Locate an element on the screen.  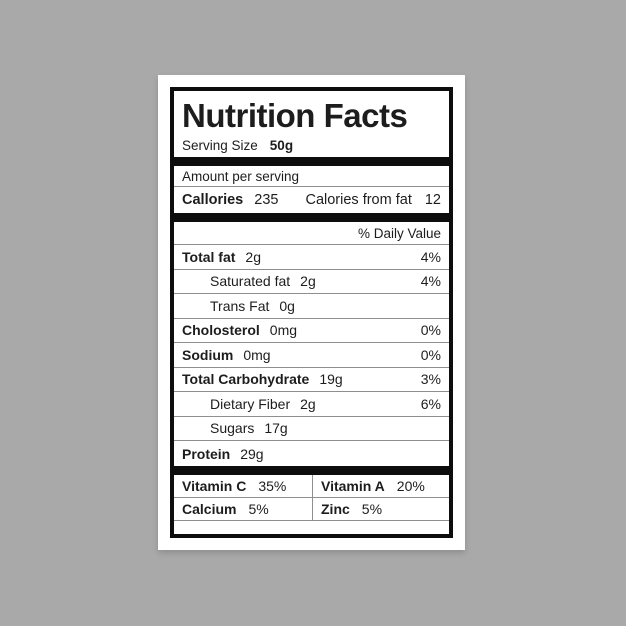
nutrient-row: Dietary Fiber 2g 6% is located at coordinates (311, 404).